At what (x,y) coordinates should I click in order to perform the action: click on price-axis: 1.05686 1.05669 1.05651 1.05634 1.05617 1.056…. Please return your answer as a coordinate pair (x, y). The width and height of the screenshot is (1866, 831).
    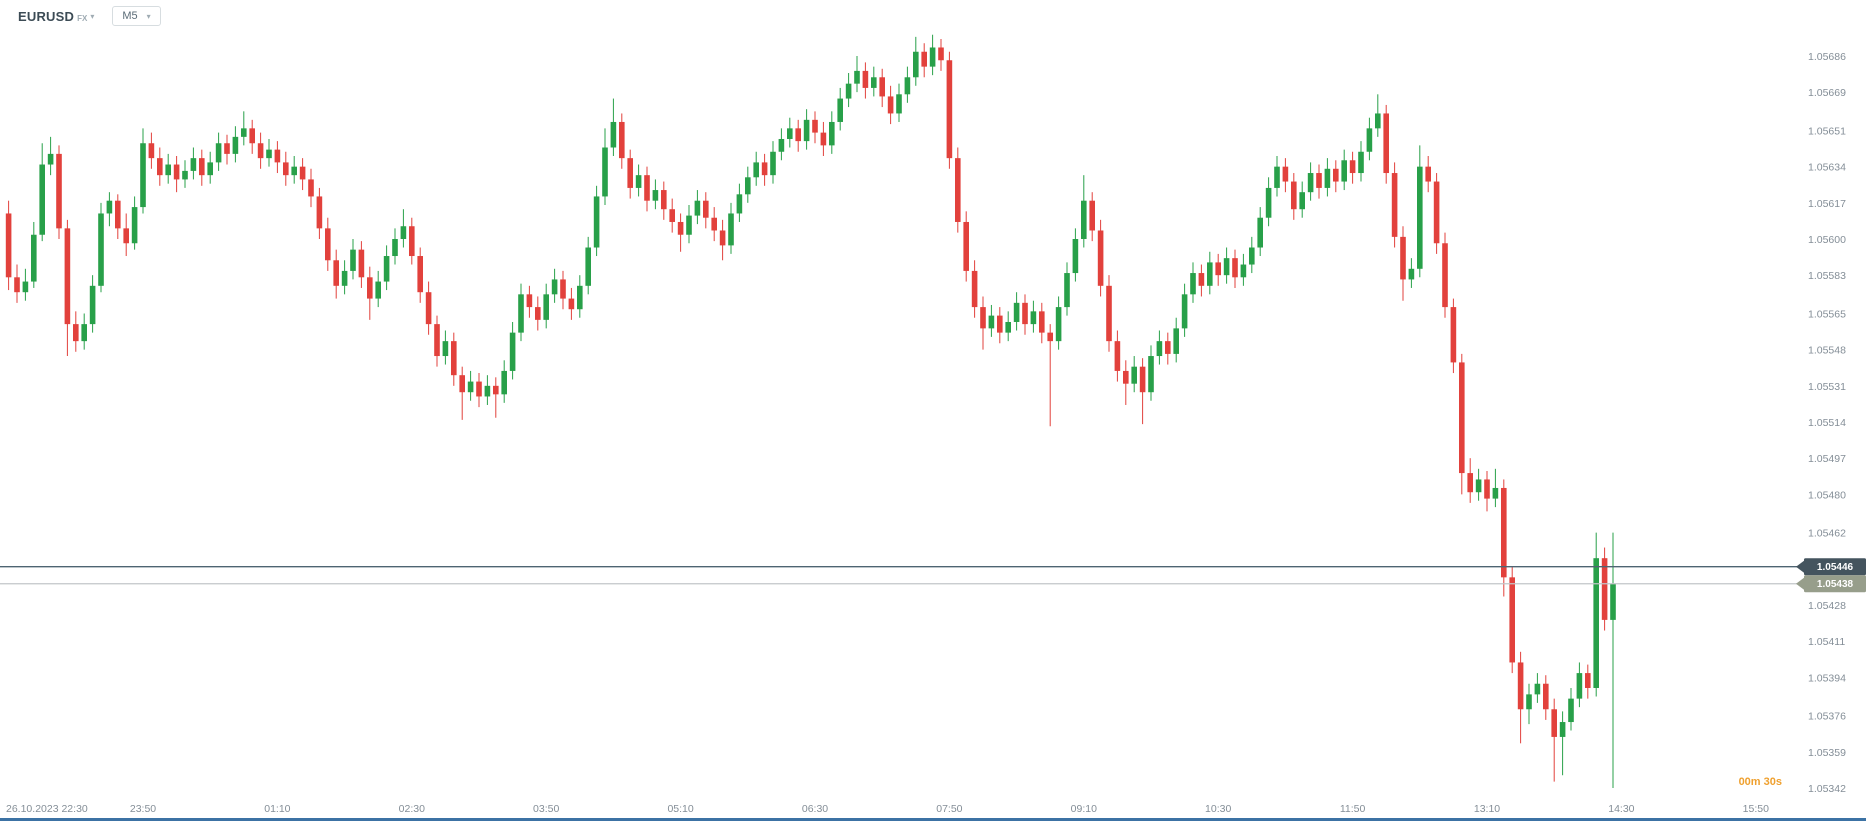
    Looking at the image, I should click on (1827, 423).